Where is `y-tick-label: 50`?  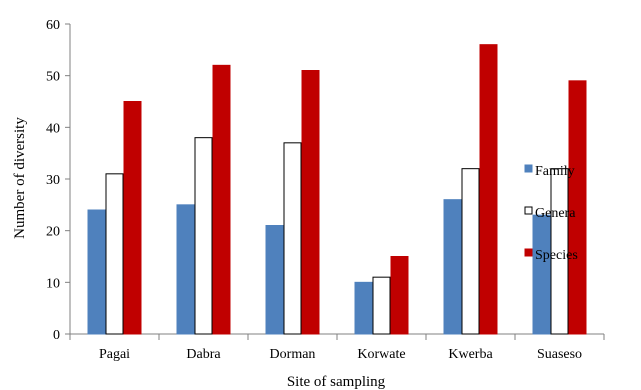 y-tick-label: 50 is located at coordinates (53, 77).